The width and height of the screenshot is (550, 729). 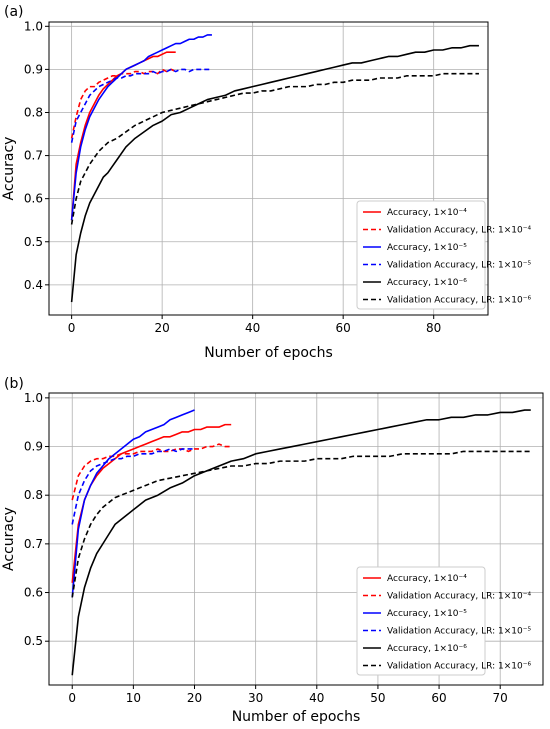 I want to click on y-tick-label: 0.4, so click(x=33, y=285).